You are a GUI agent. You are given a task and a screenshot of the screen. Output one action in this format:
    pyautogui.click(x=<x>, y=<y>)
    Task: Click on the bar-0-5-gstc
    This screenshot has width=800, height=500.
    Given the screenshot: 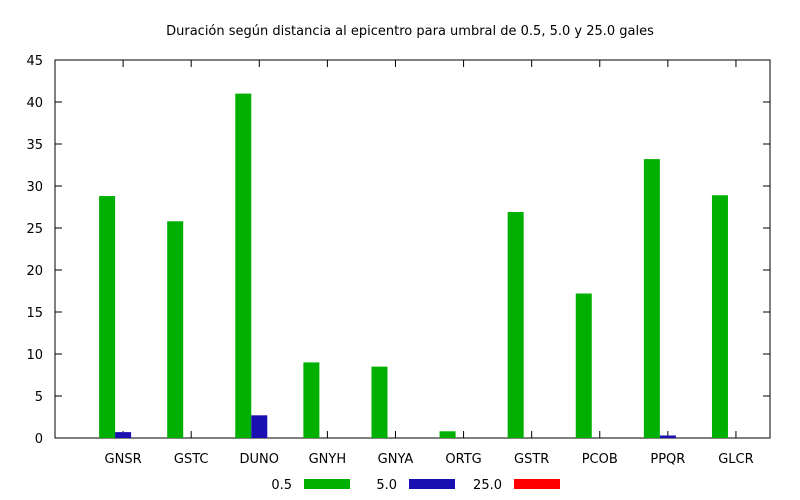 What is the action you would take?
    pyautogui.click(x=175, y=329)
    